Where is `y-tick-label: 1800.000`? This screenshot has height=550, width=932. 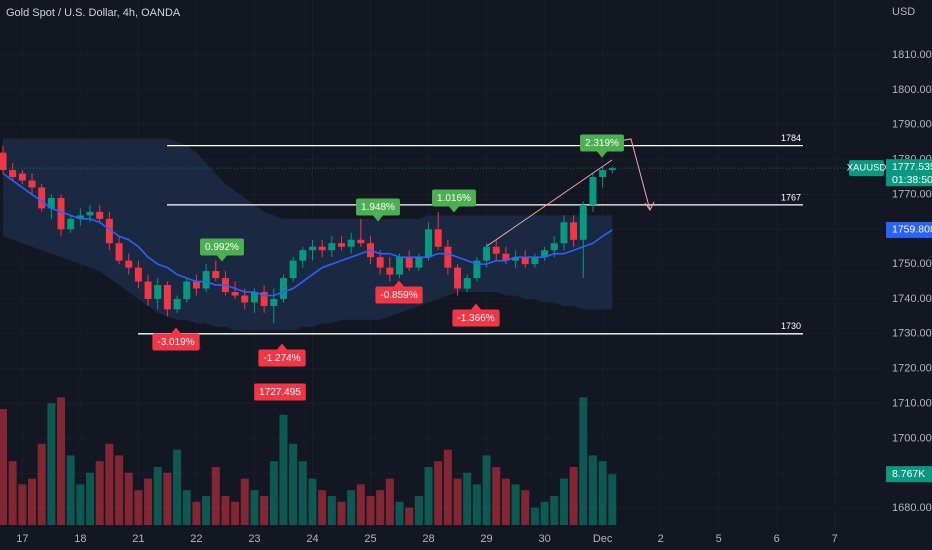
y-tick-label: 1800.000 is located at coordinates (912, 90).